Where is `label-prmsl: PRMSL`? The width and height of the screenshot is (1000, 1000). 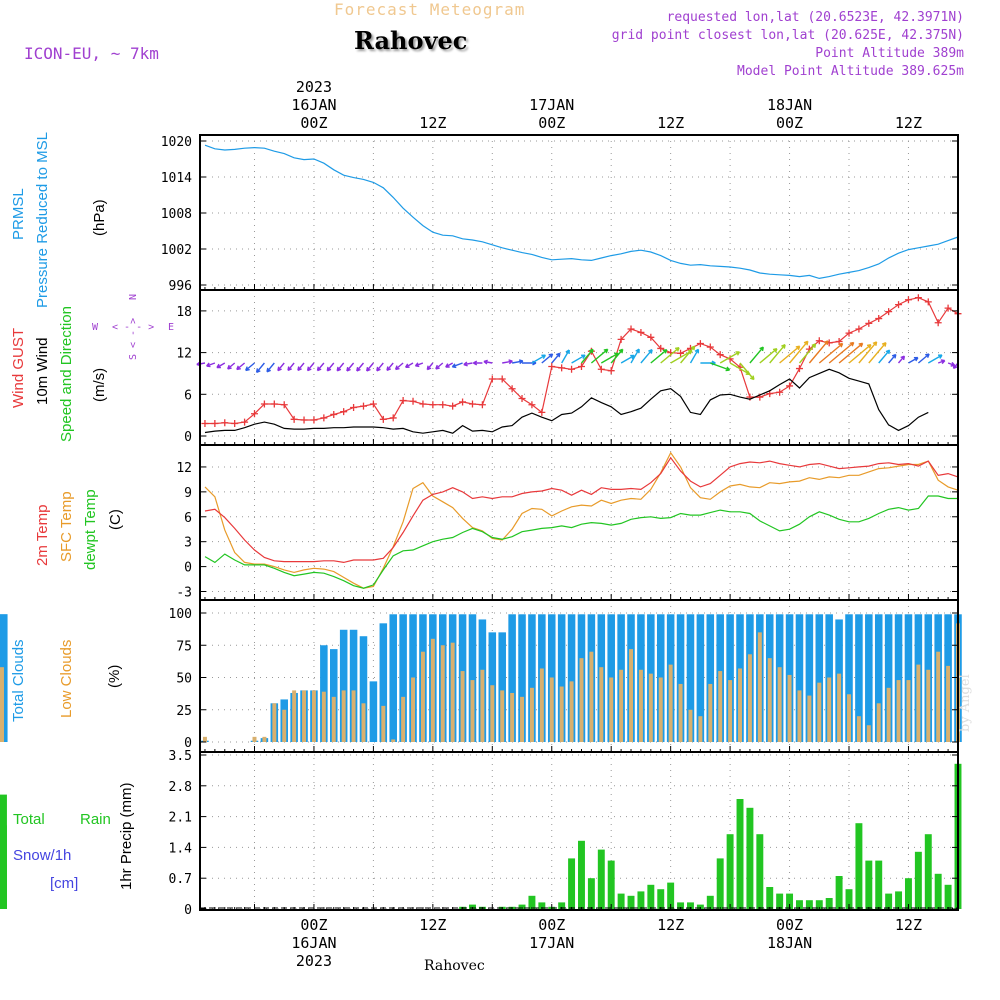
label-prmsl: PRMSL is located at coordinates (18, 214).